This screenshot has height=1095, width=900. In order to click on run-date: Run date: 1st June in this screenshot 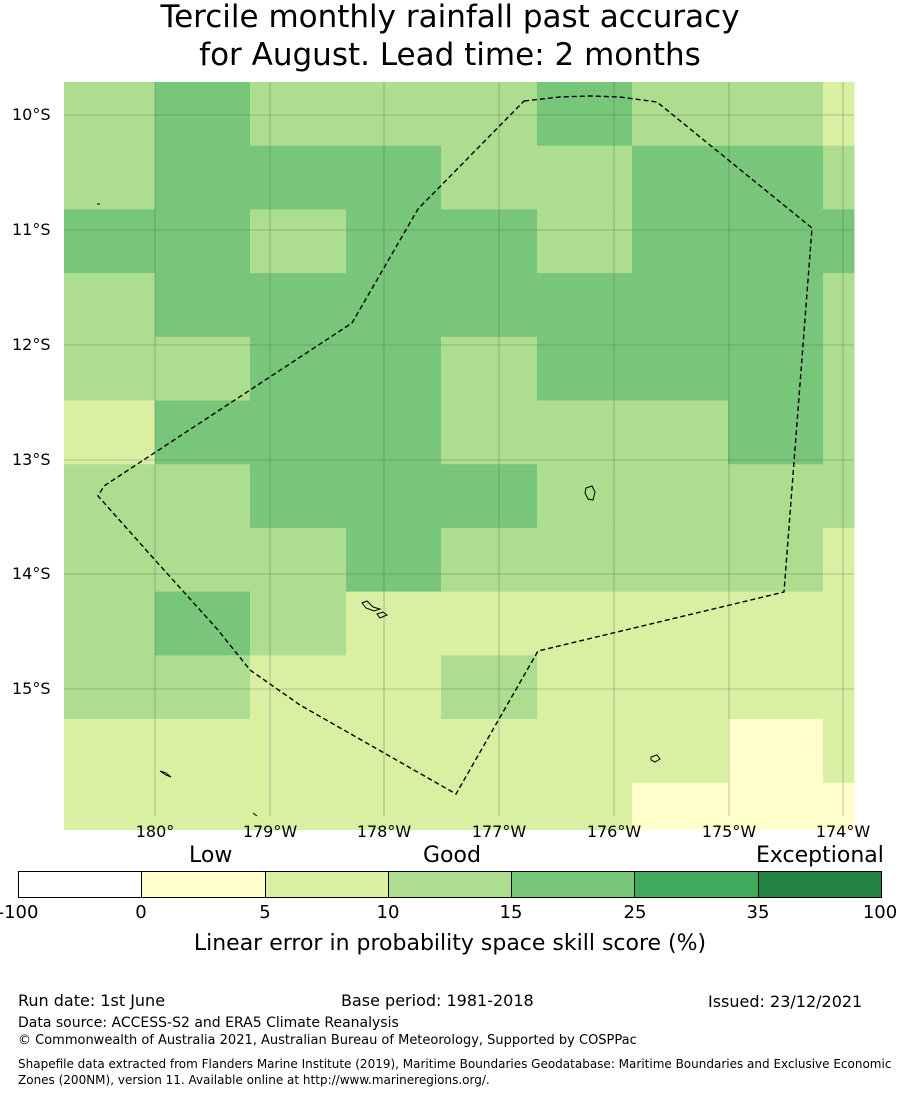, I will do `click(92, 1000)`.